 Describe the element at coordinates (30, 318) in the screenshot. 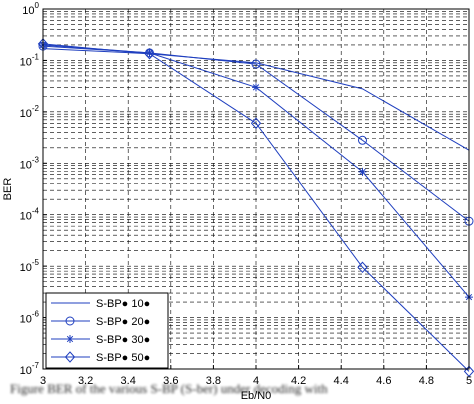

I see `y-tick-label: 10⁻⁶` at that location.